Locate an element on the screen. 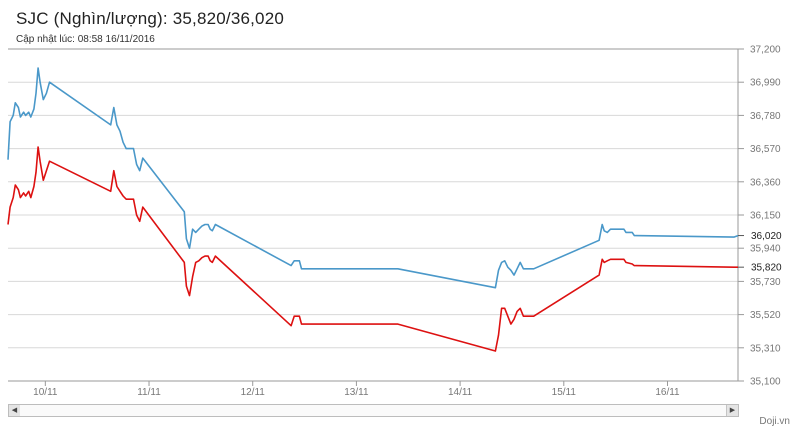 The width and height of the screenshot is (800, 430). y-tick-label: 36,150 is located at coordinates (765, 216).